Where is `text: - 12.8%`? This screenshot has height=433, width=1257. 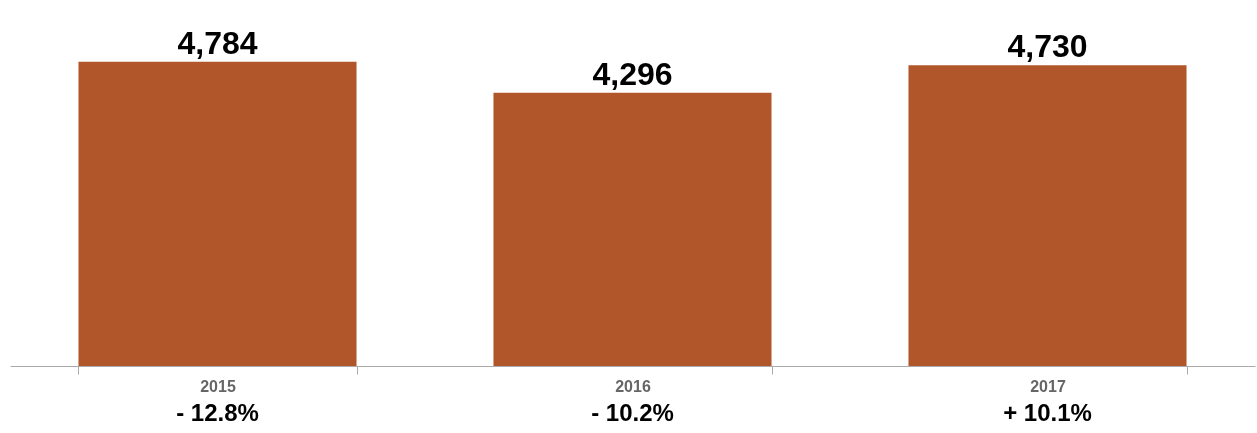
text: - 12.8% is located at coordinates (217, 412).